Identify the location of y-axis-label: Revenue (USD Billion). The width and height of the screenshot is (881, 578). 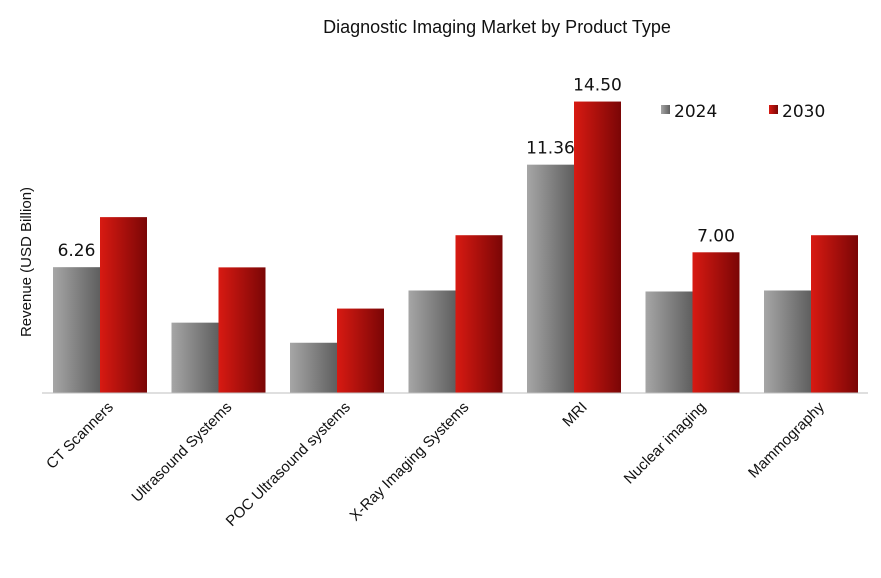
(26, 262).